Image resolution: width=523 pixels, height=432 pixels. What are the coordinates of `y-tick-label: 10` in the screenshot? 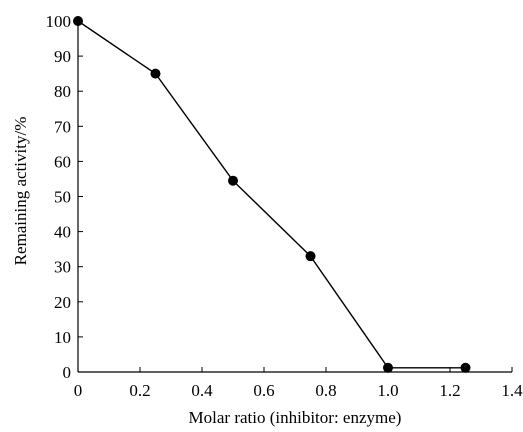 It's located at (62, 337).